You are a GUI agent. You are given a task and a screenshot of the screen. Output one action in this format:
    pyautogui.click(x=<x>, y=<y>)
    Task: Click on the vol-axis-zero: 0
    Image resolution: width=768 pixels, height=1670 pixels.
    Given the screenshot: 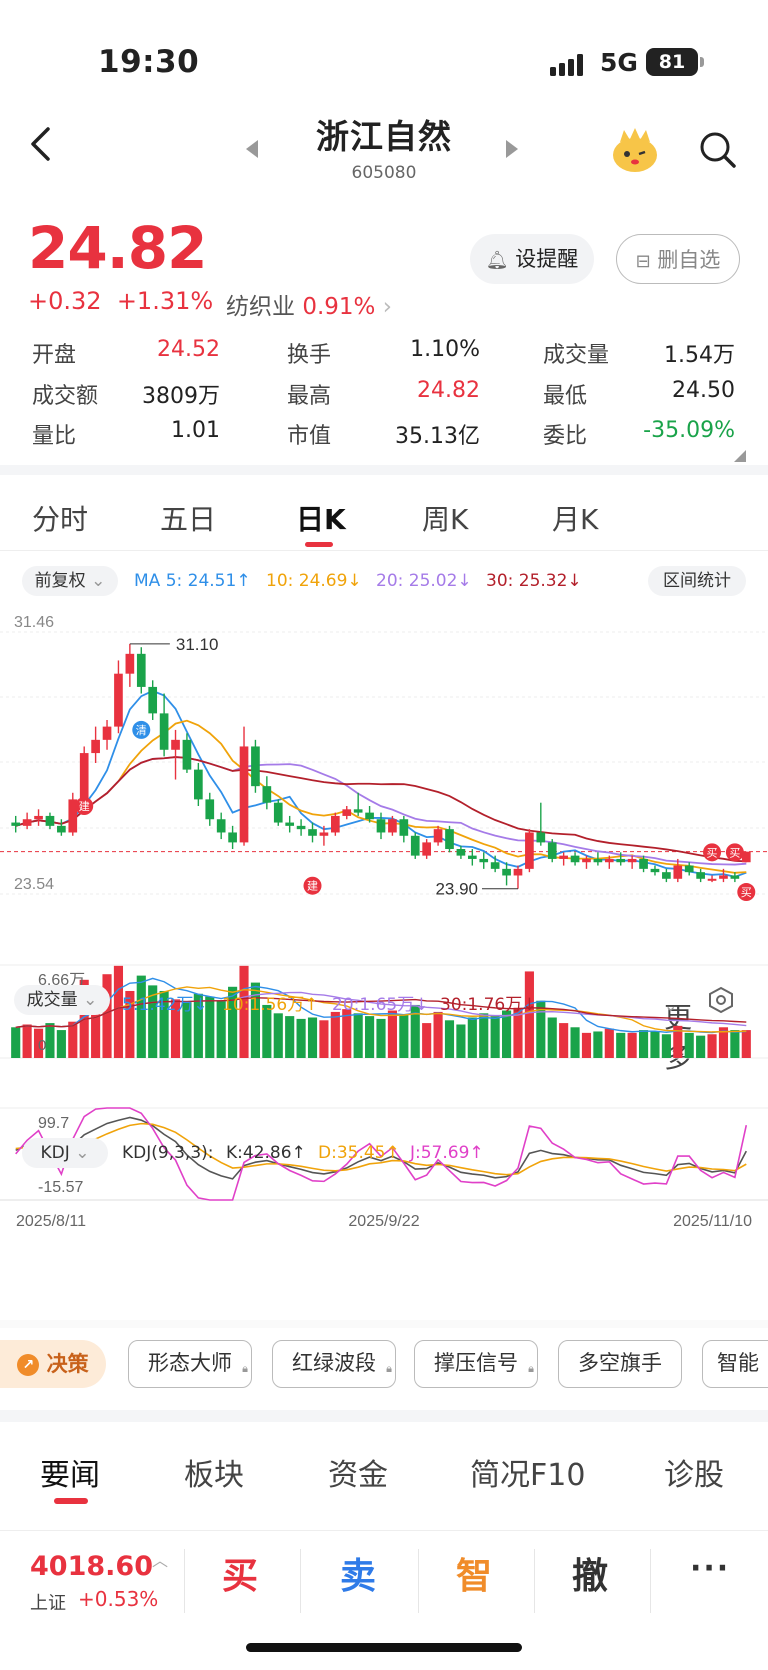 What is the action you would take?
    pyautogui.click(x=42, y=1045)
    